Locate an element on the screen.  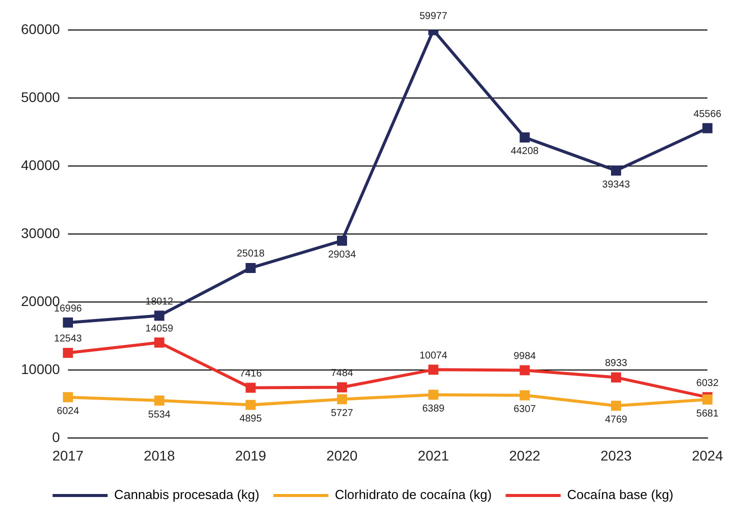
x-tick-label: 2017 is located at coordinates (68, 455).